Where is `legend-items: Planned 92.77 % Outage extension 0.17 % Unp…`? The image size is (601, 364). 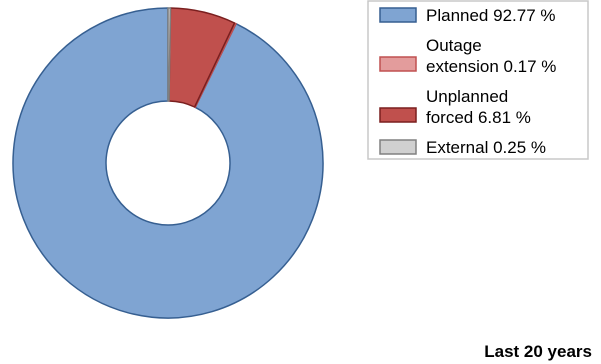 legend-items: Planned 92.77 % Outage extension 0.17 % Unp… is located at coordinates (467, 81).